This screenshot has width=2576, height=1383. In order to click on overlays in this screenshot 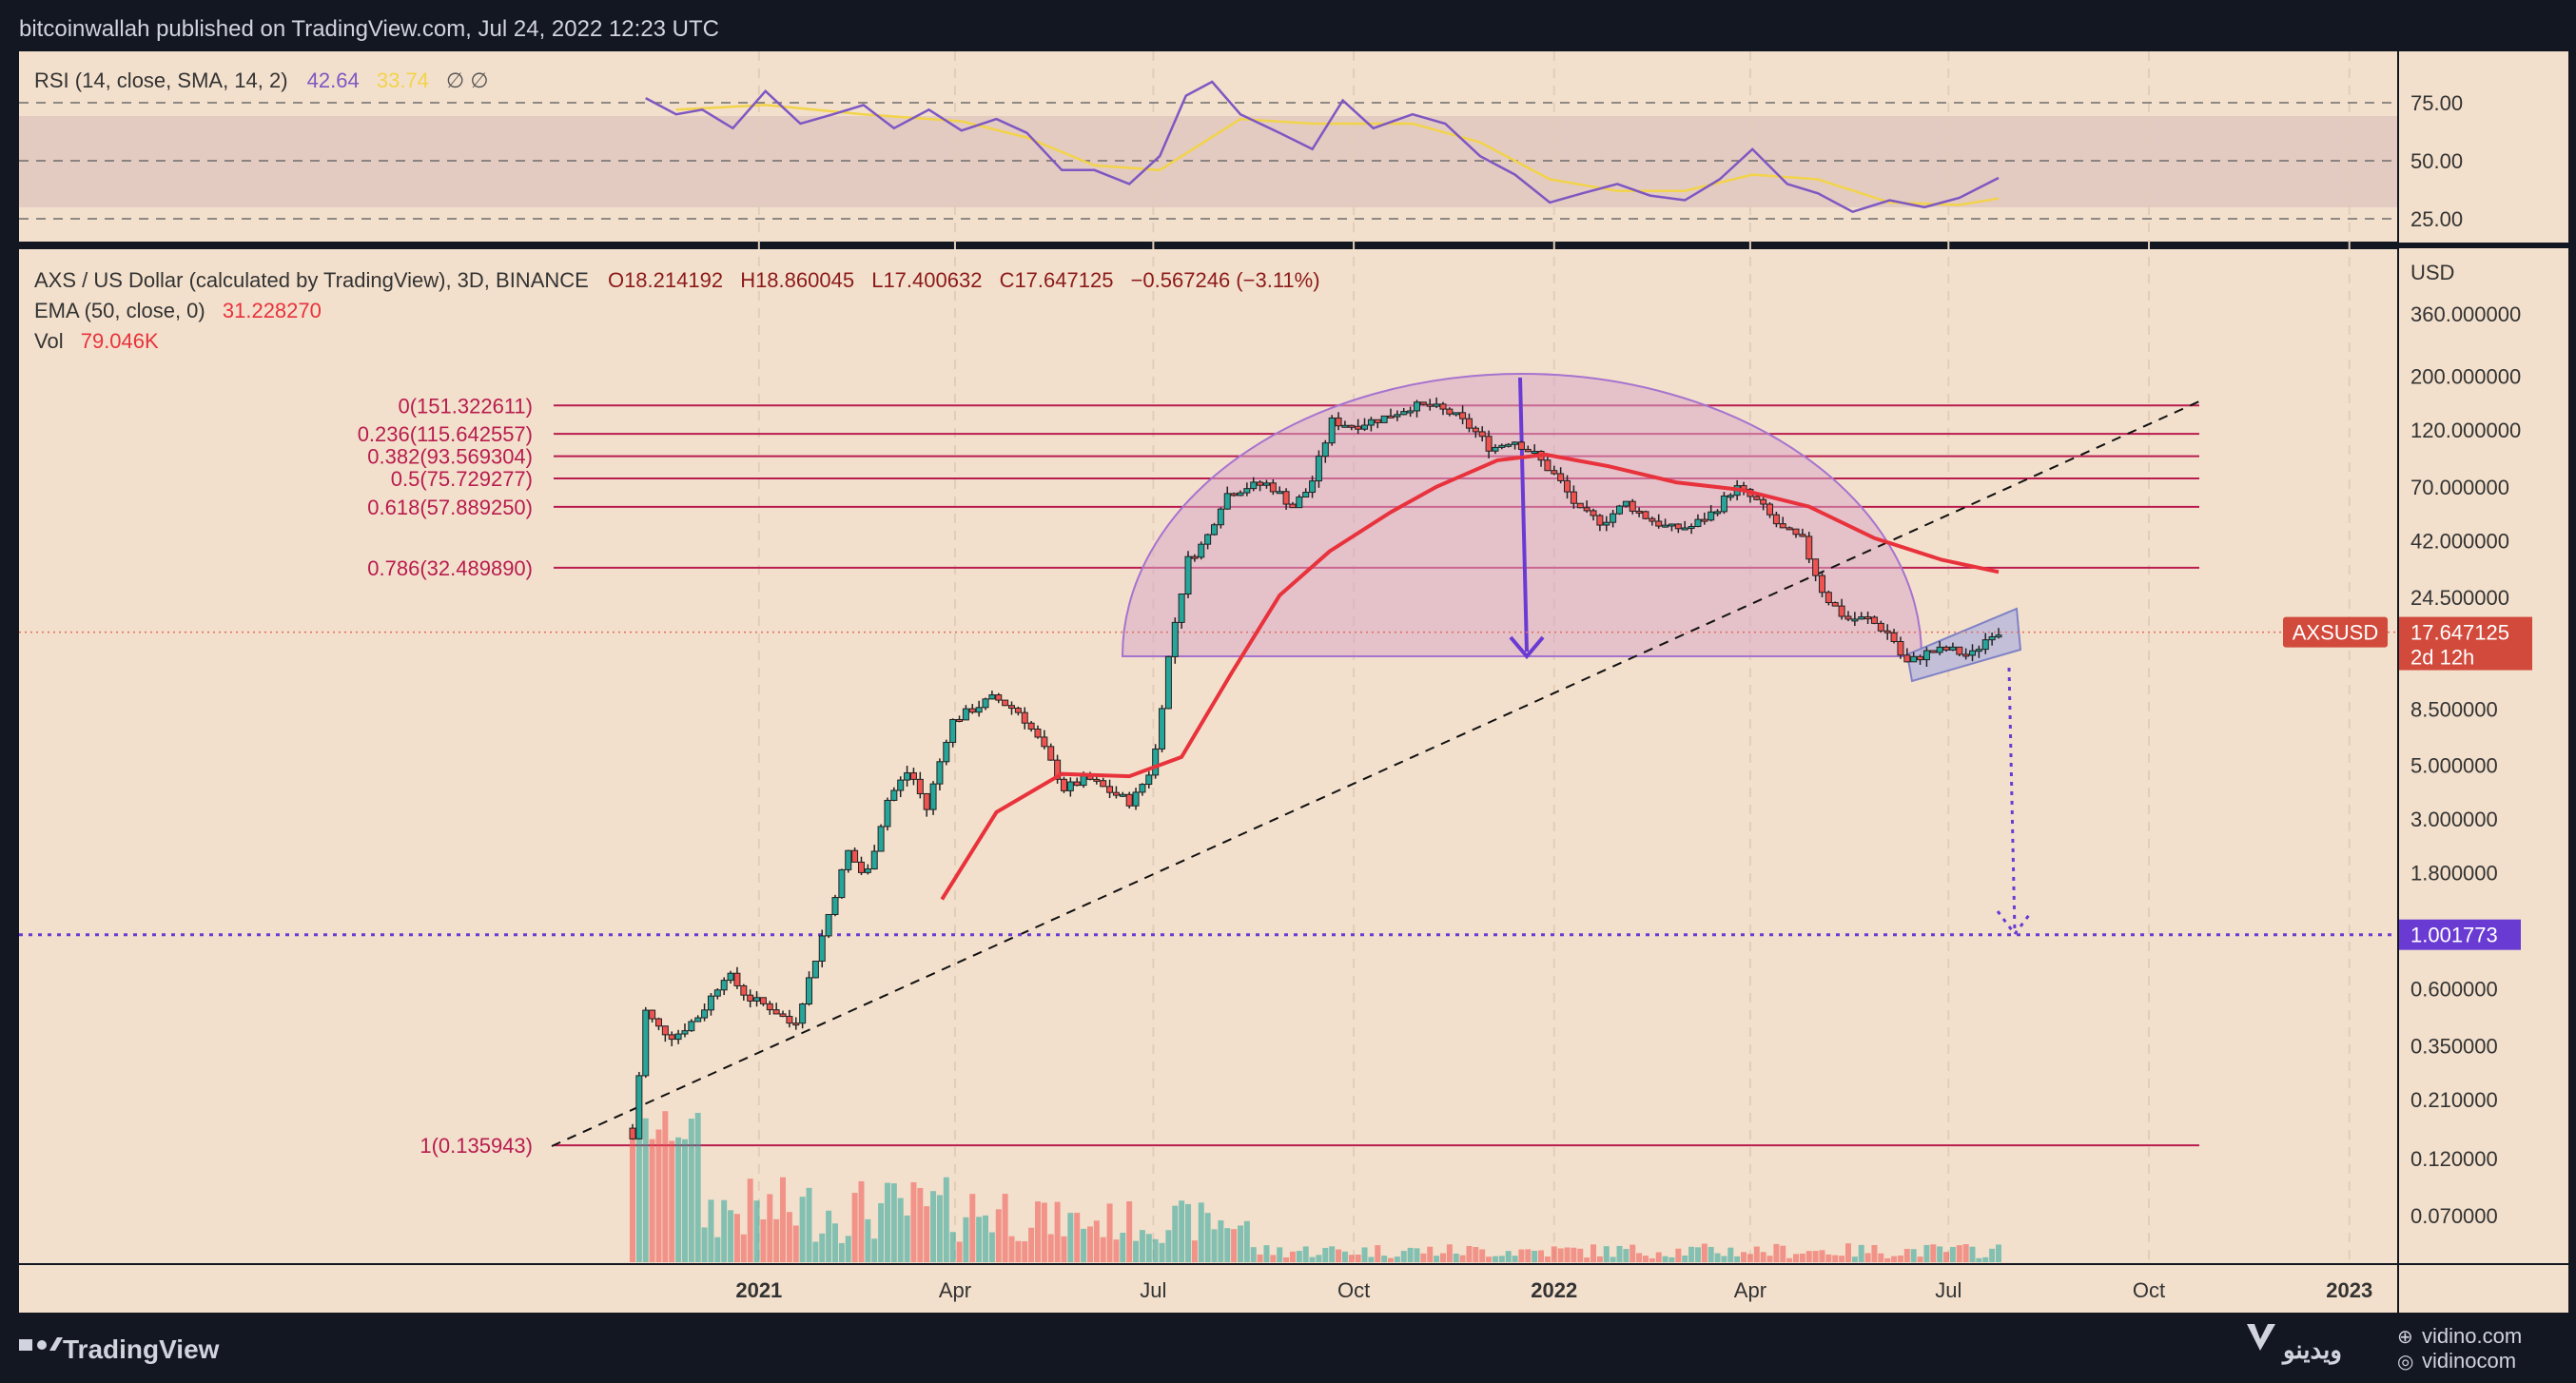, I will do `click(1470, 677)`.